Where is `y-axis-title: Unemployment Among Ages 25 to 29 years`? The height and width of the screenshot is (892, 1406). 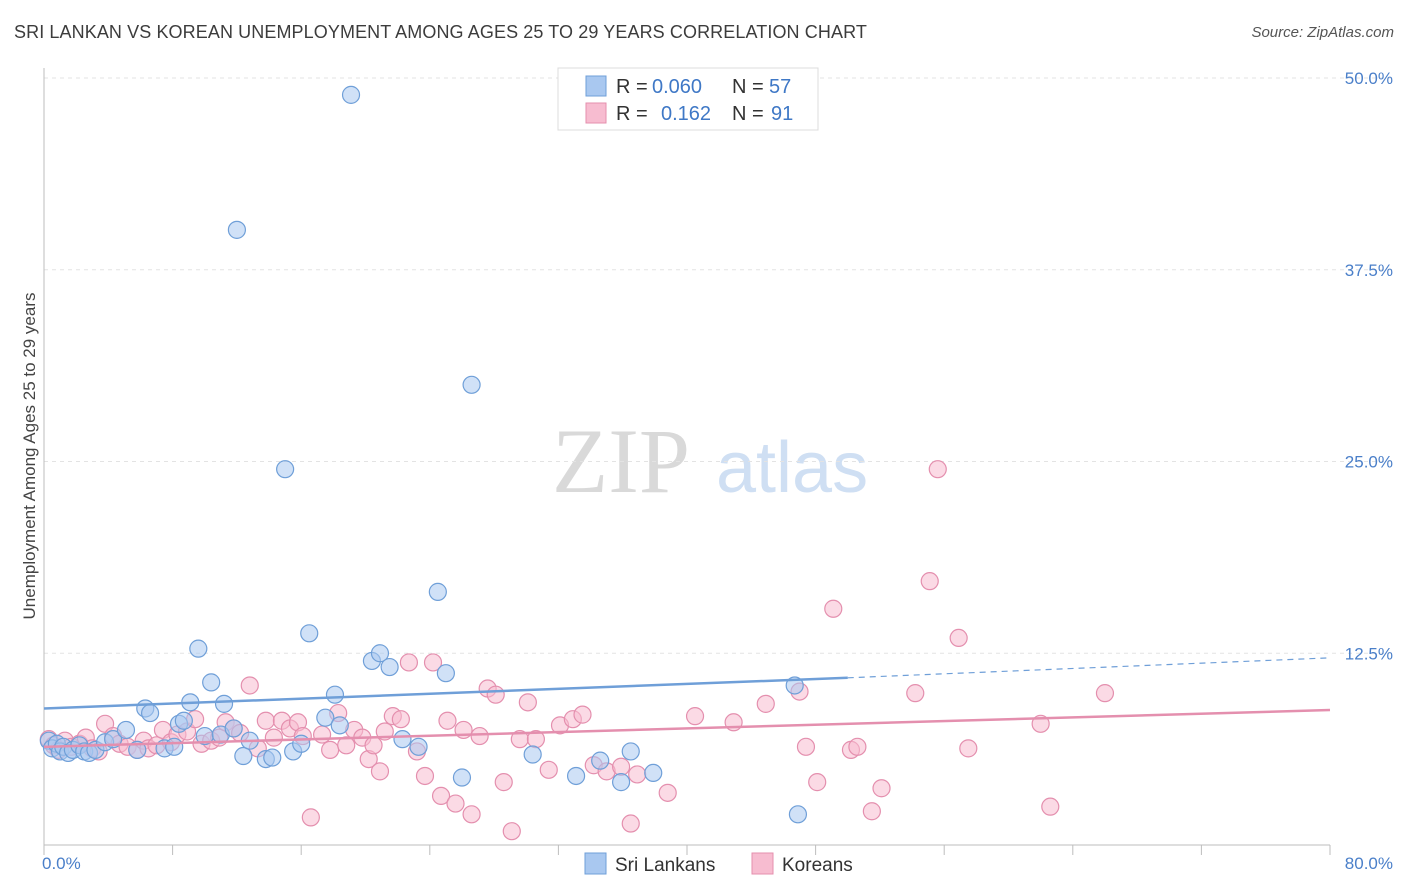
y-axis-title: Unemployment Among Ages 25 to 29 years is located at coordinates (29, 456).